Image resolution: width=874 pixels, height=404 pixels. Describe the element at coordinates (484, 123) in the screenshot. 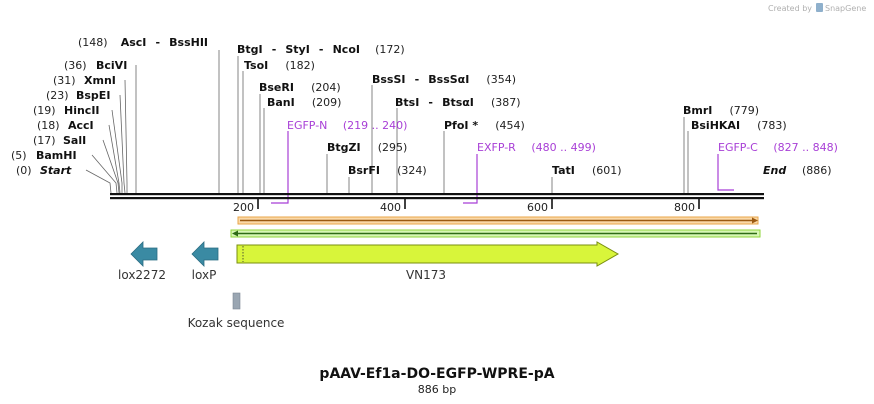

I see `site-pfoi: PfoI * (454)` at that location.